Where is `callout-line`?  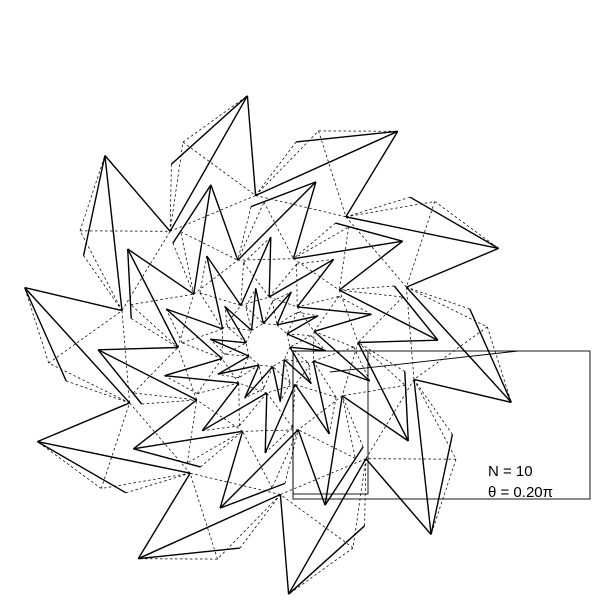
callout-line is located at coordinates (424, 361).